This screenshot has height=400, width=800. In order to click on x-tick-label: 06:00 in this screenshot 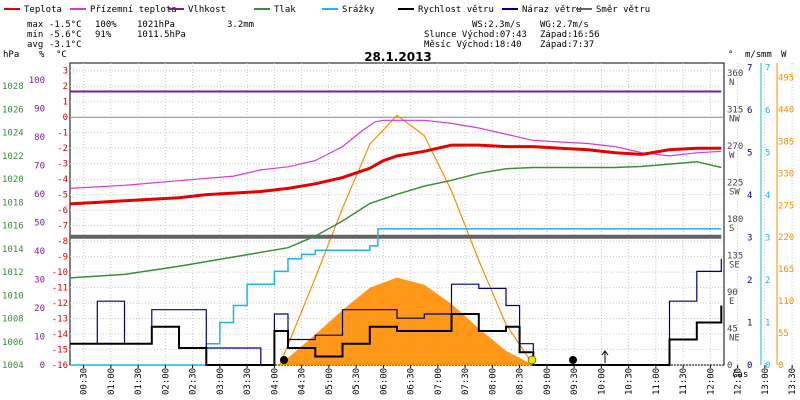, I will do `click(384, 381)`.